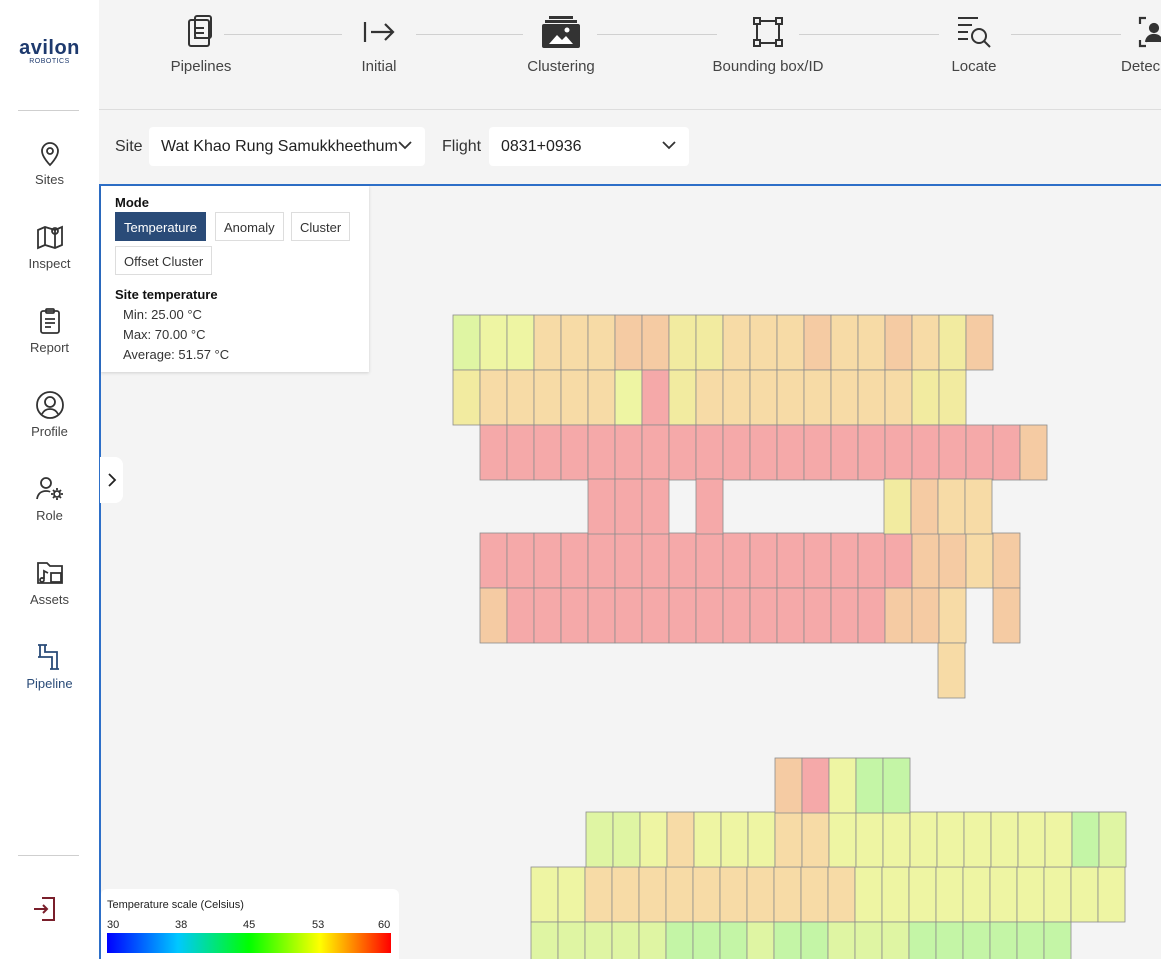 The image size is (1161, 959). What do you see at coordinates (45, 909) in the screenshot?
I see `logout-button` at bounding box center [45, 909].